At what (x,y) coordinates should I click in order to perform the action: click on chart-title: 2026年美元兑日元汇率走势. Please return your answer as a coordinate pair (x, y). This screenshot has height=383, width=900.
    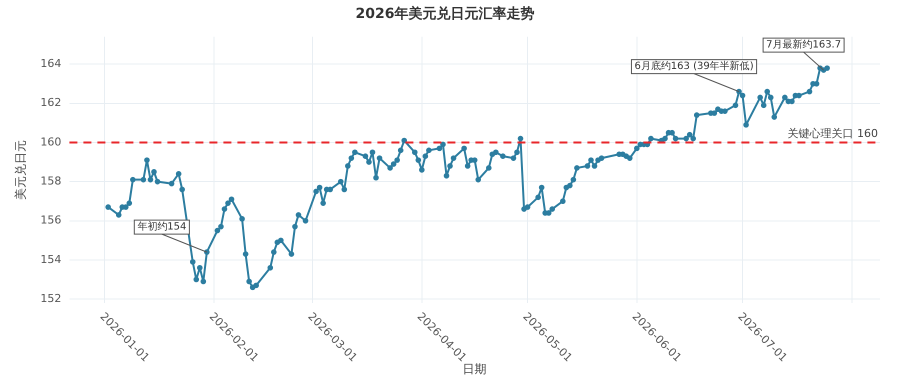
    Looking at the image, I should click on (445, 13).